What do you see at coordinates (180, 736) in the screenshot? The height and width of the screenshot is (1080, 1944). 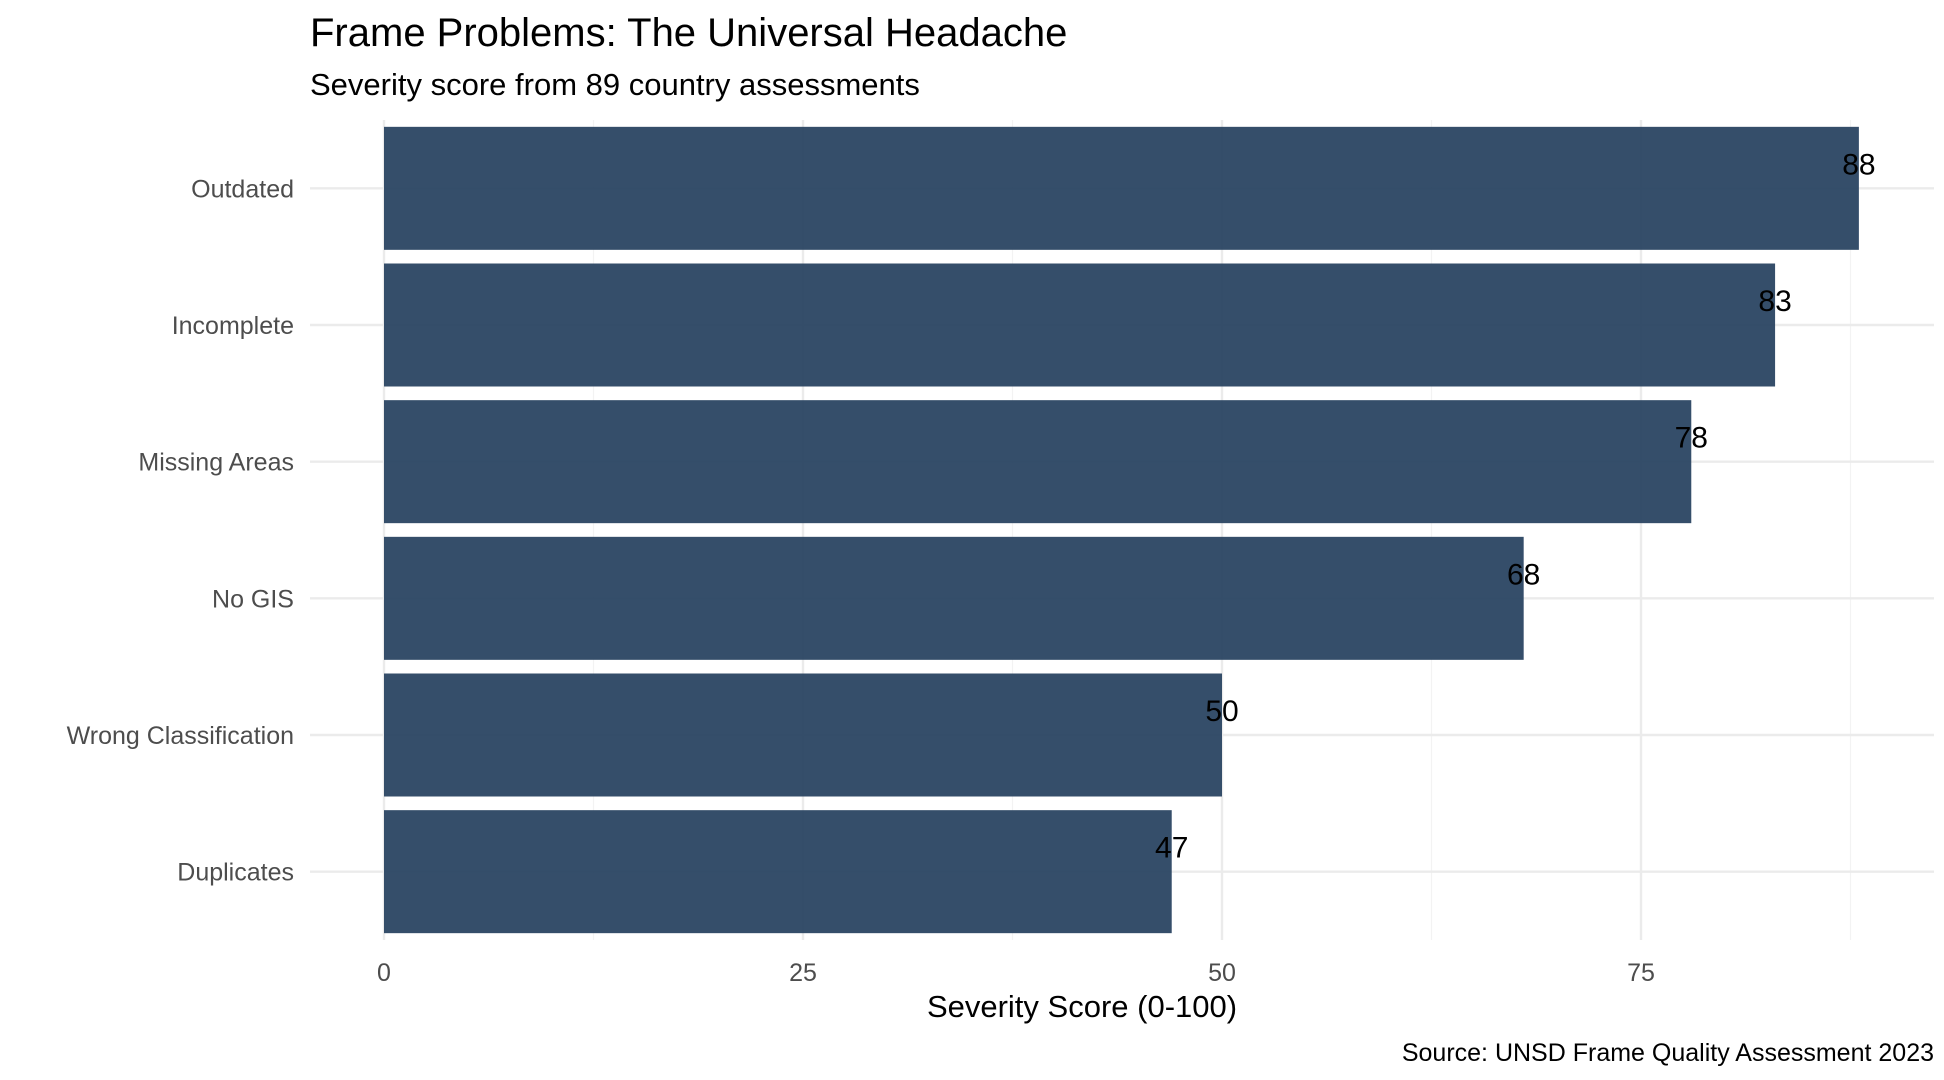 I see `category-label-wrong-classification: Wrong Classification` at bounding box center [180, 736].